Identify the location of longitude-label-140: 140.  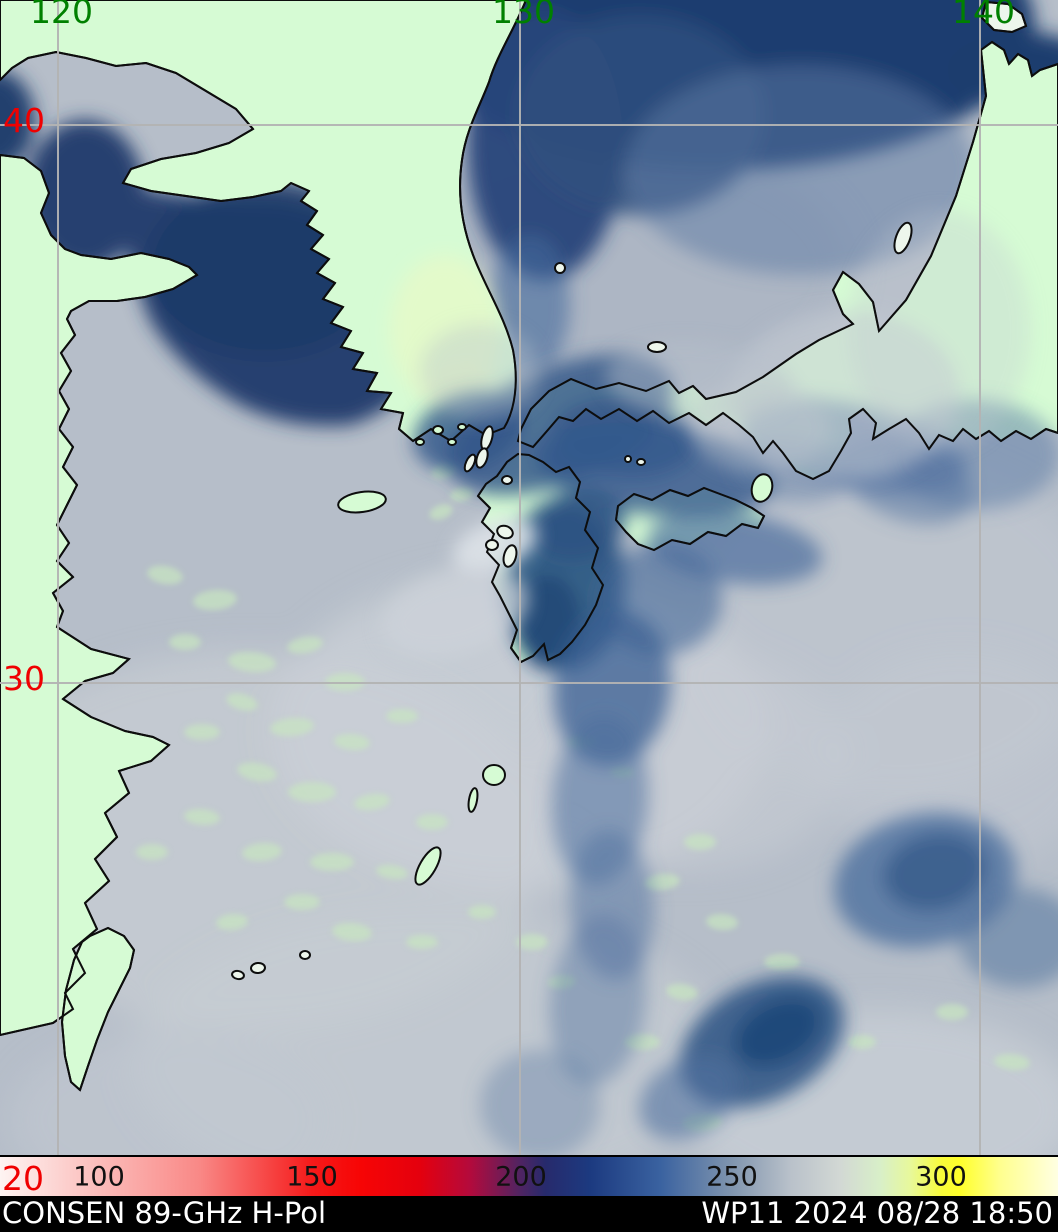
(983, 15).